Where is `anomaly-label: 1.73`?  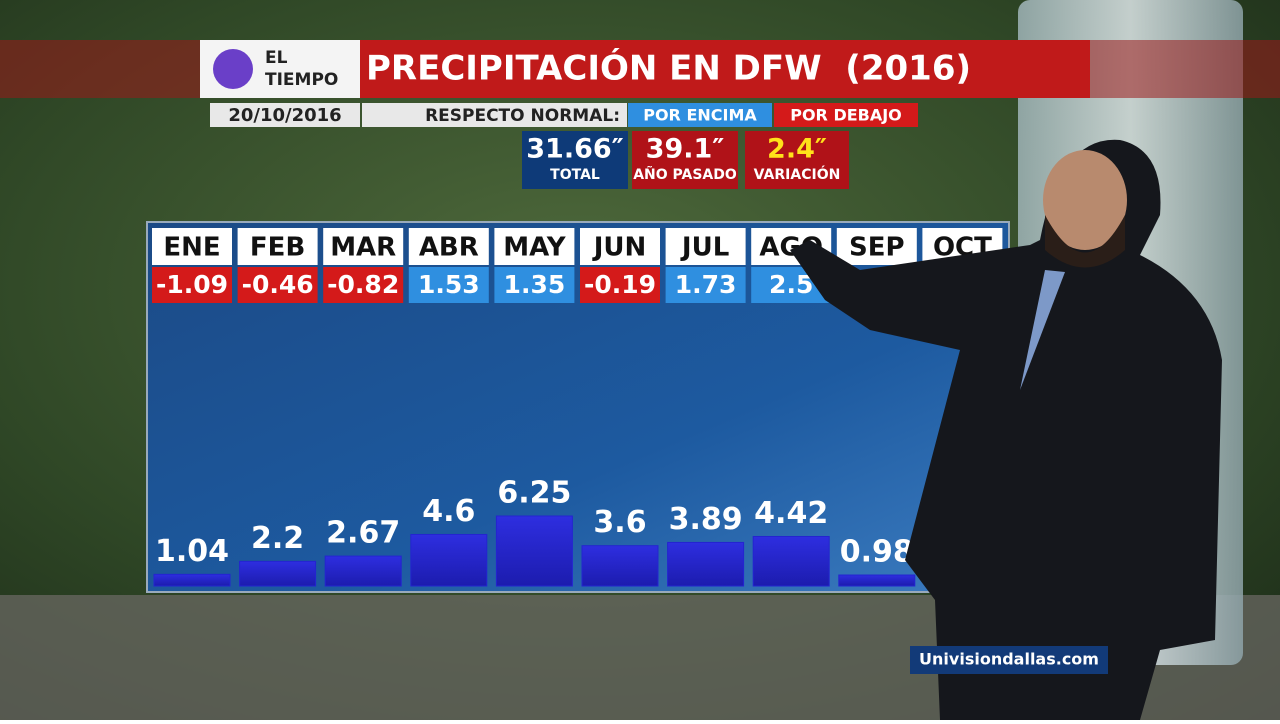
anomaly-label: 1.73 is located at coordinates (706, 284).